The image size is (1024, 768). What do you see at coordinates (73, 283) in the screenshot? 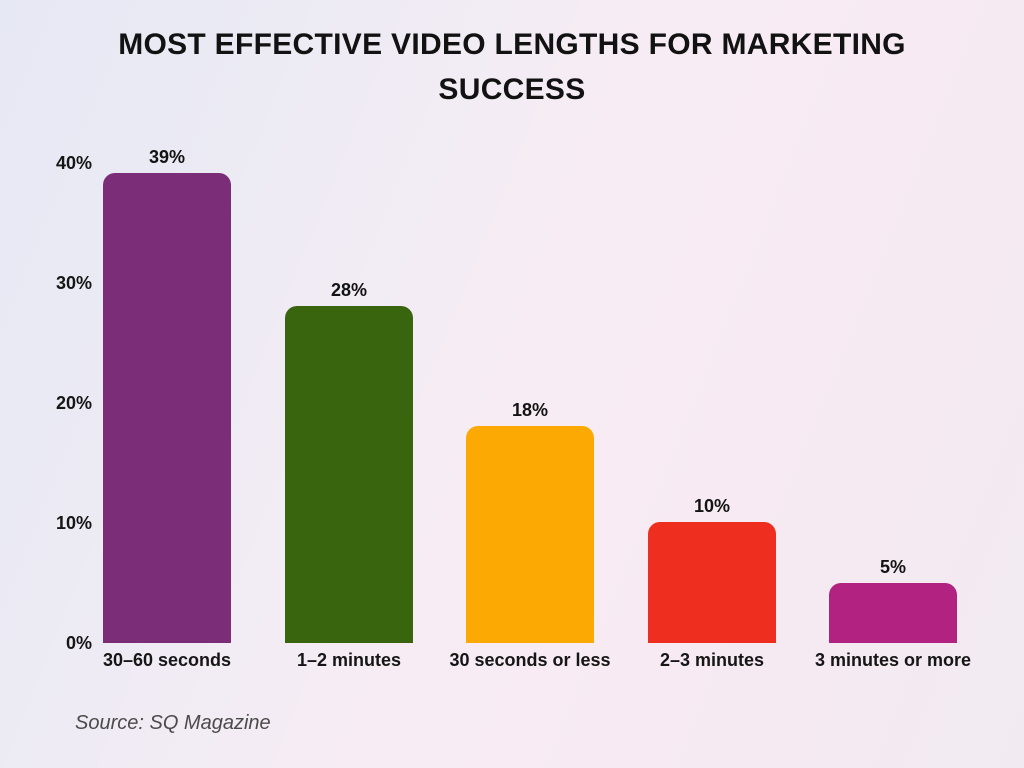
I see `y-axis-tick-30: 30%` at bounding box center [73, 283].